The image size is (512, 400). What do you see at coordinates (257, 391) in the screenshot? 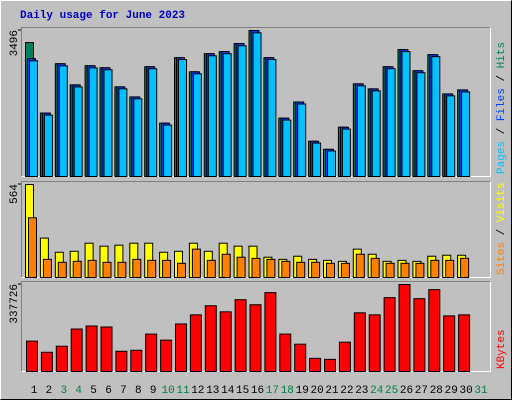
I see `x-tick-label: 16` at bounding box center [257, 391].